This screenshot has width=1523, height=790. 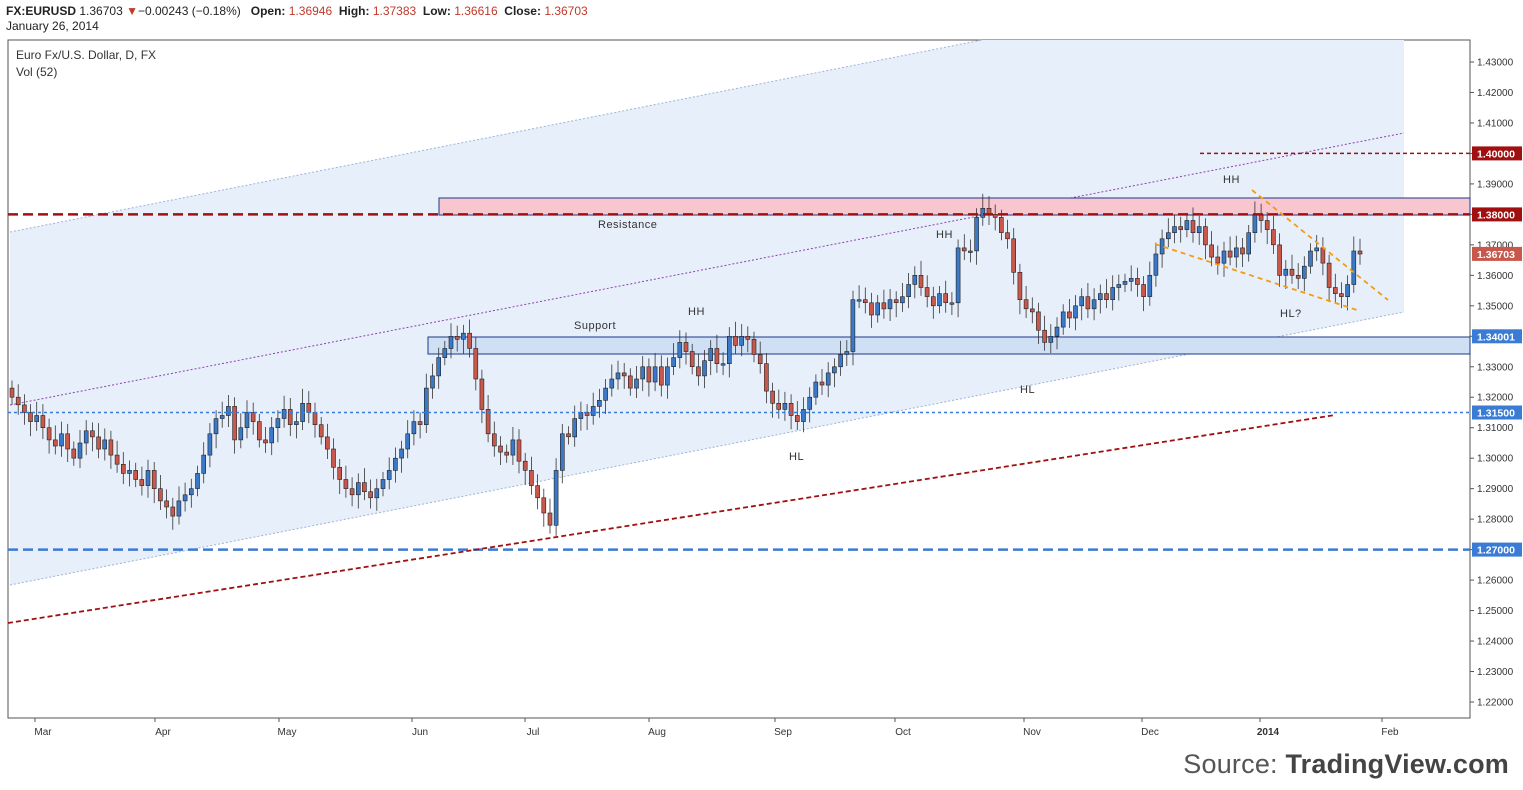 What do you see at coordinates (1231, 180) in the screenshot?
I see `annotation-label: HH` at bounding box center [1231, 180].